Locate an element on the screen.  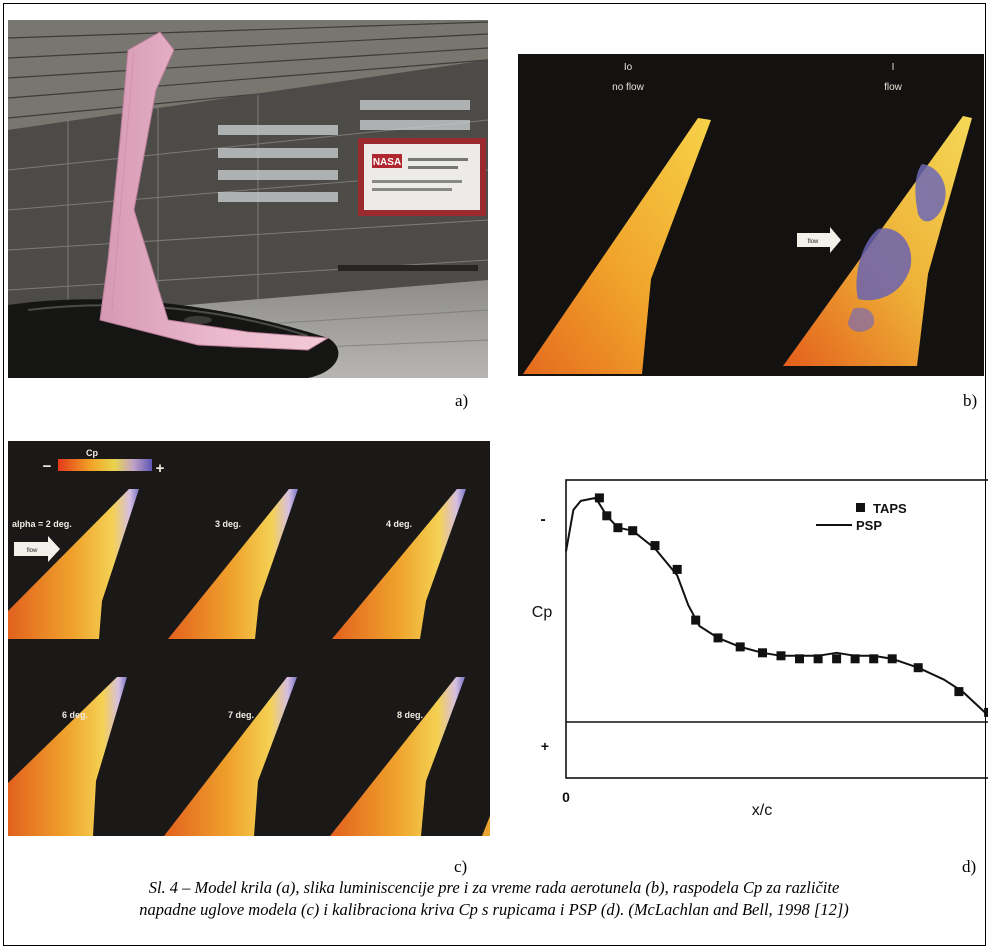
series-layer is located at coordinates (776, 605).